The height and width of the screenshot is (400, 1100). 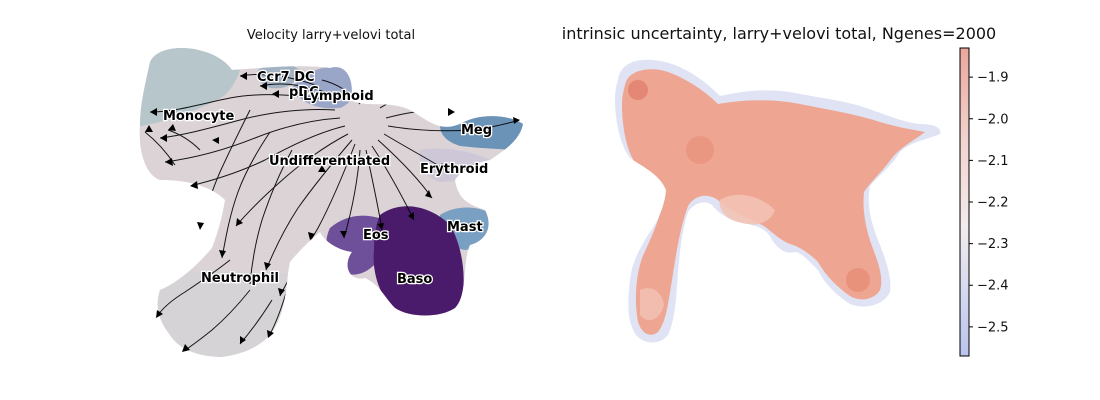 I want to click on cluster-label-meg: Meg, so click(x=476, y=130).